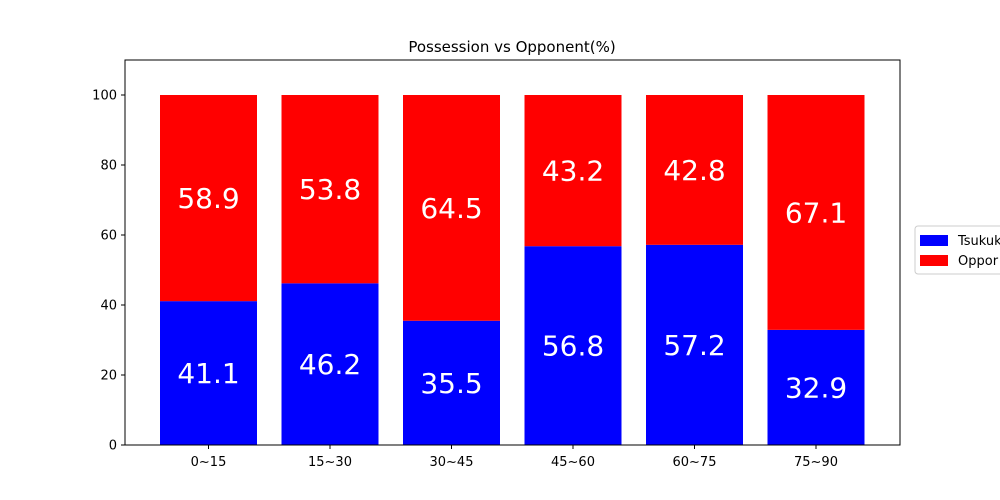  I want to click on legend-swatch-oppor, so click(934, 260).